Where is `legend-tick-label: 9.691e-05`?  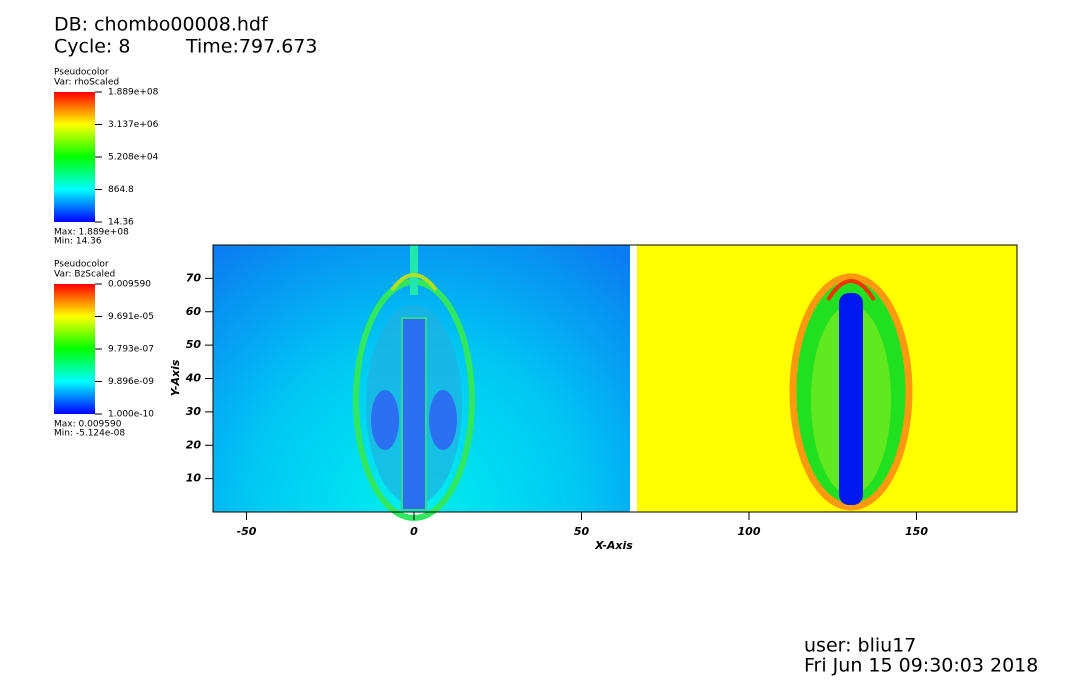 legend-tick-label: 9.691e-05 is located at coordinates (131, 317).